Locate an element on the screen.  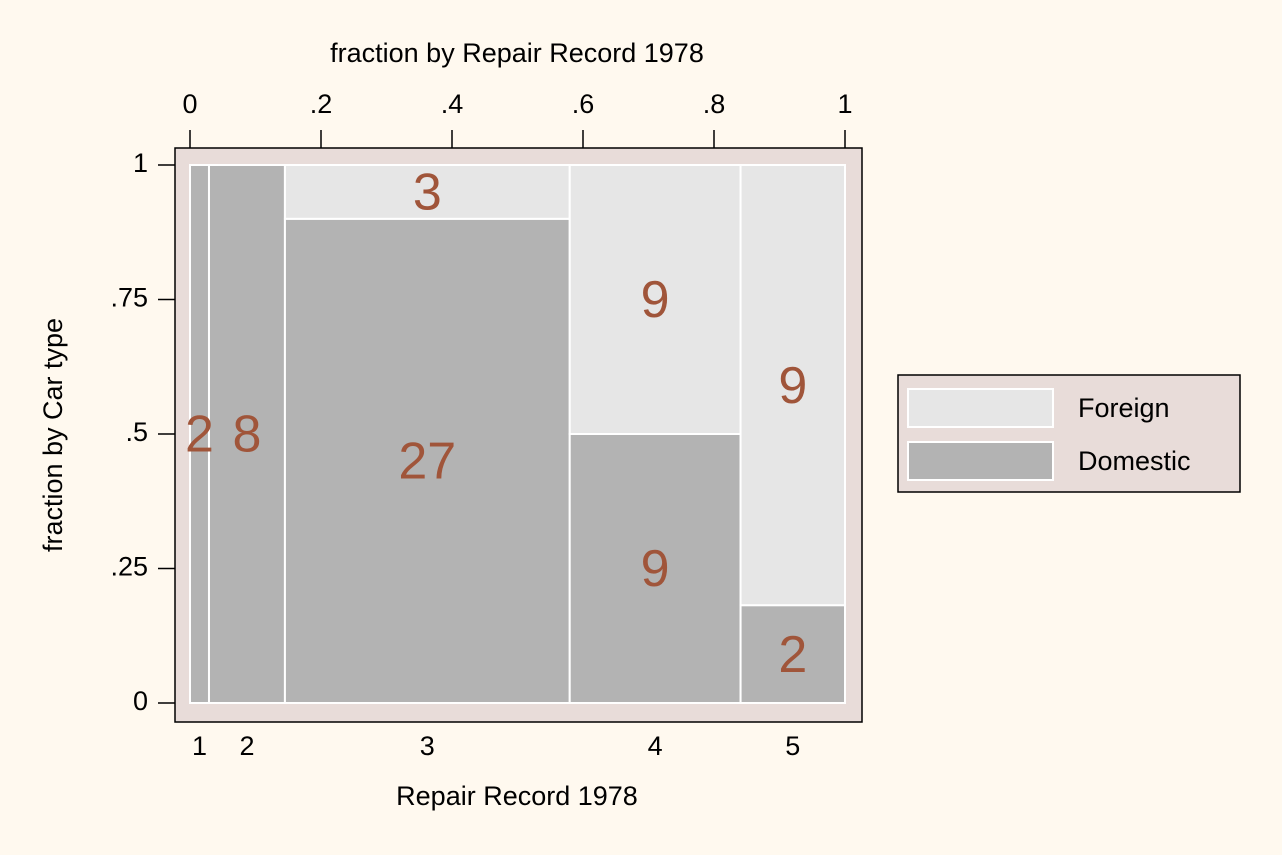
value-label: 3 is located at coordinates (427, 193).